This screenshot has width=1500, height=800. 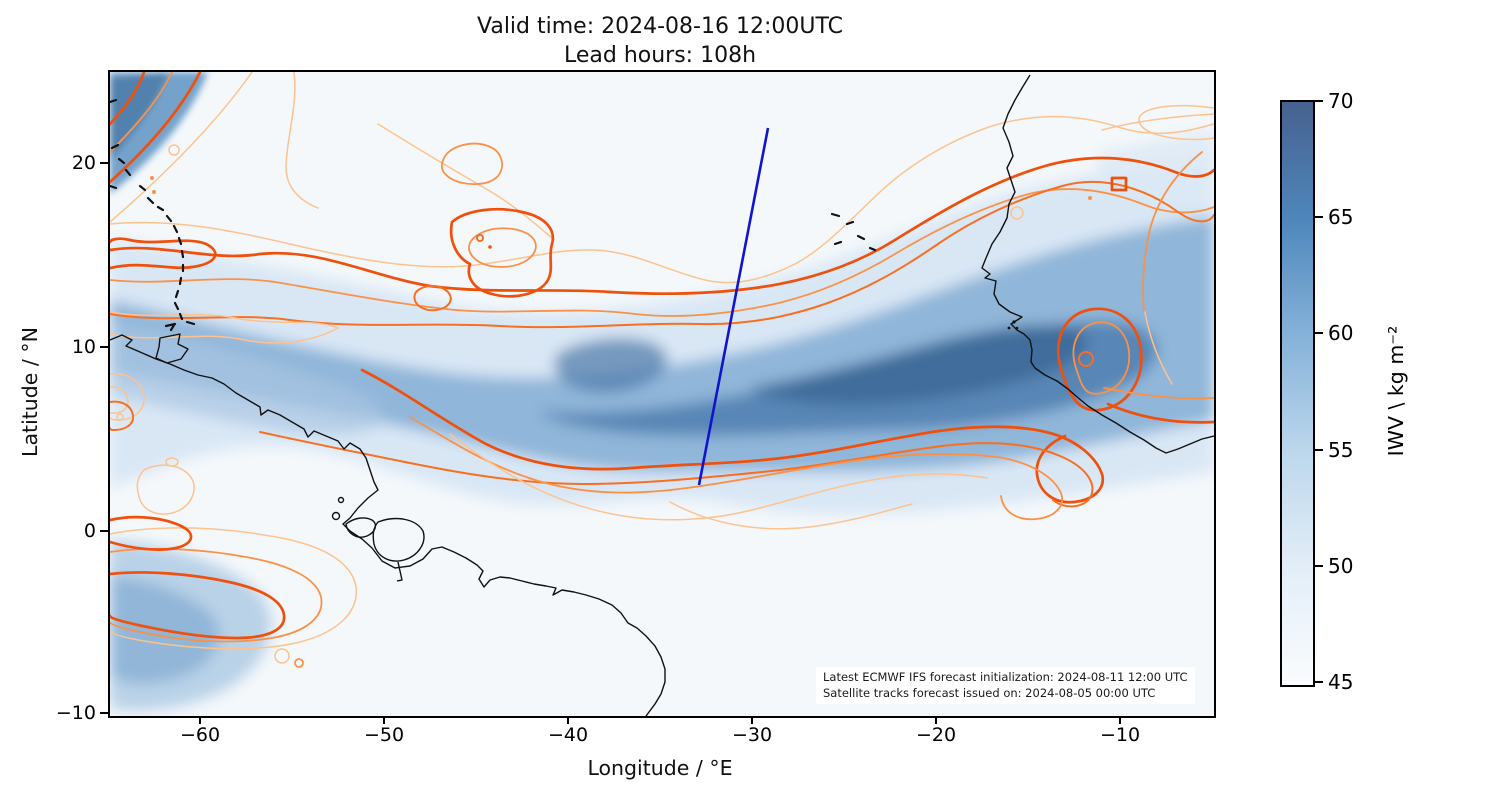 I want to click on satellite-track-line, so click(x=733, y=306).